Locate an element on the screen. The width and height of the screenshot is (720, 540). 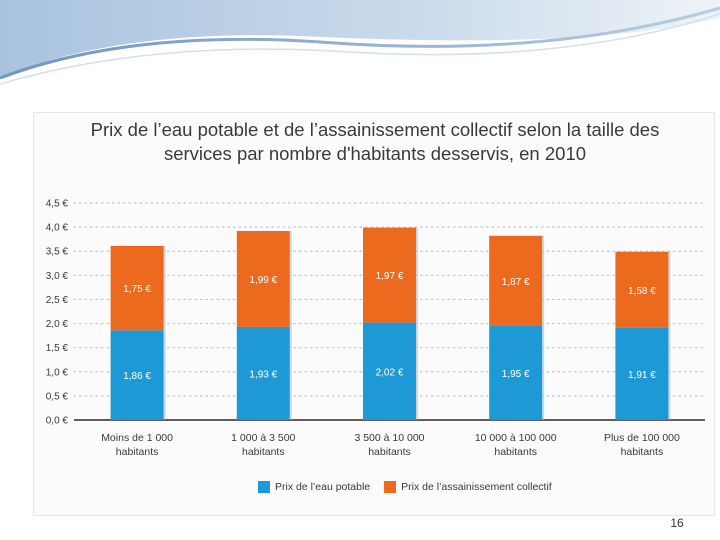
y-tick-label: 3,0 € is located at coordinates (57, 276).